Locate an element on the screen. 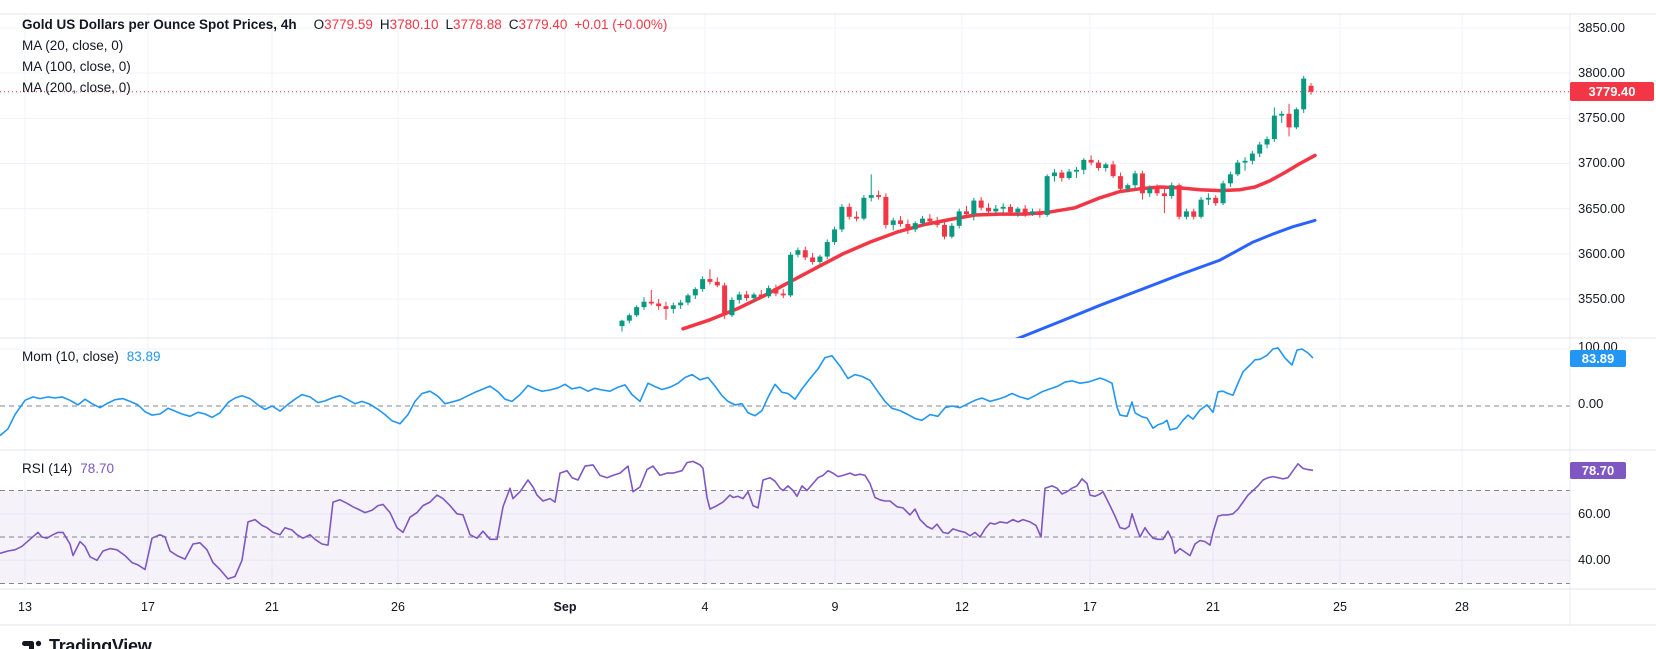 Image resolution: width=1656 pixels, height=649 pixels. time-tick-label: 9 is located at coordinates (835, 607).